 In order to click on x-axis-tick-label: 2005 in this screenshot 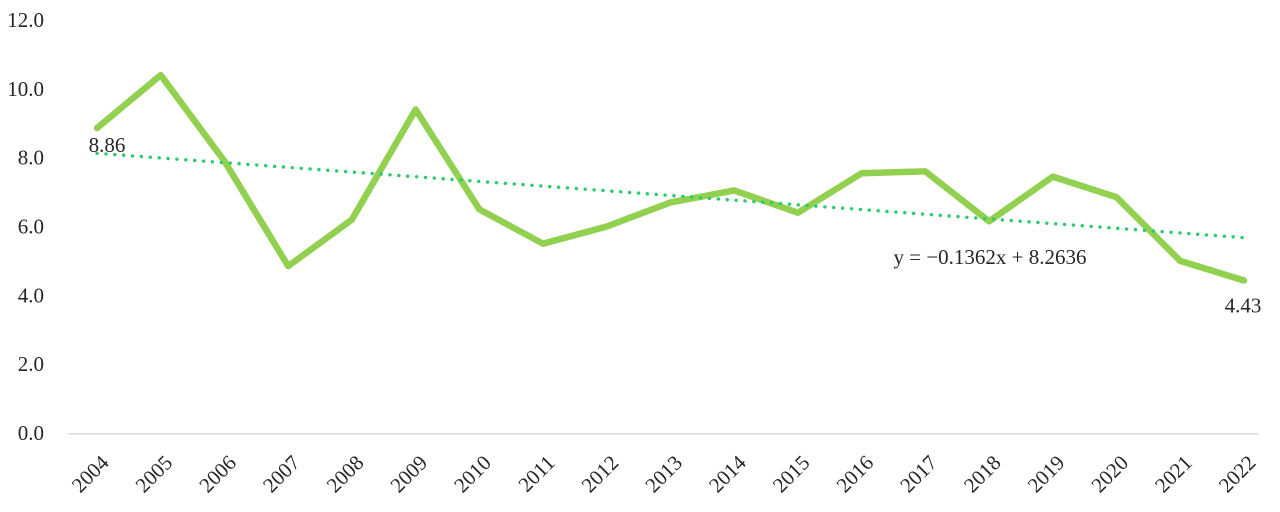, I will do `click(154, 474)`.